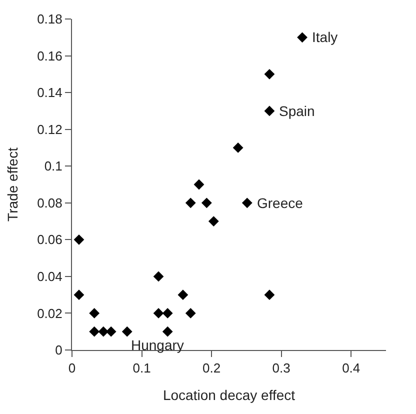 The height and width of the screenshot is (414, 416). I want to click on y-tick-label: 0.04, so click(49, 276).